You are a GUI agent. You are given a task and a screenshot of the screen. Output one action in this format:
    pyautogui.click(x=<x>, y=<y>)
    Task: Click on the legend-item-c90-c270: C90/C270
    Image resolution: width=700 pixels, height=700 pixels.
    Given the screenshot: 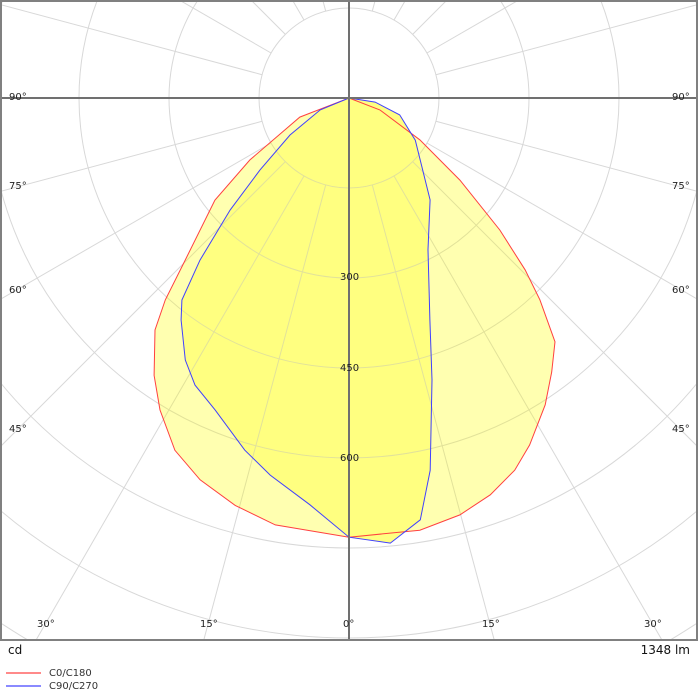 What is the action you would take?
    pyautogui.click(x=52, y=686)
    